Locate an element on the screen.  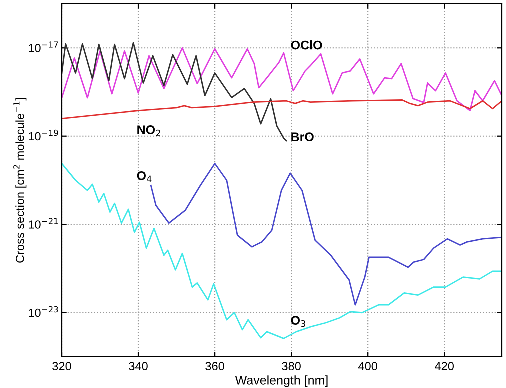
x-axis-title: Wavelength [nm] is located at coordinates (281, 382).